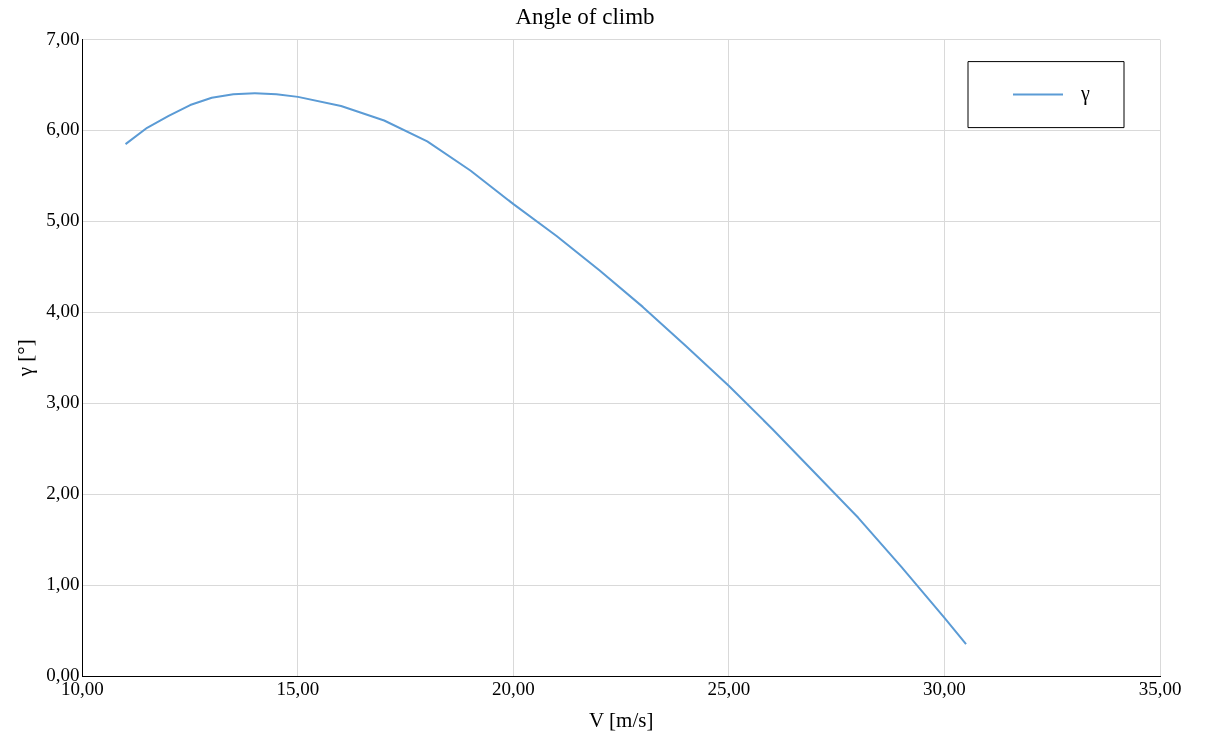 The image size is (1205, 742). Describe the element at coordinates (25, 358) in the screenshot. I see `y-axis-title: γ [°]` at that location.